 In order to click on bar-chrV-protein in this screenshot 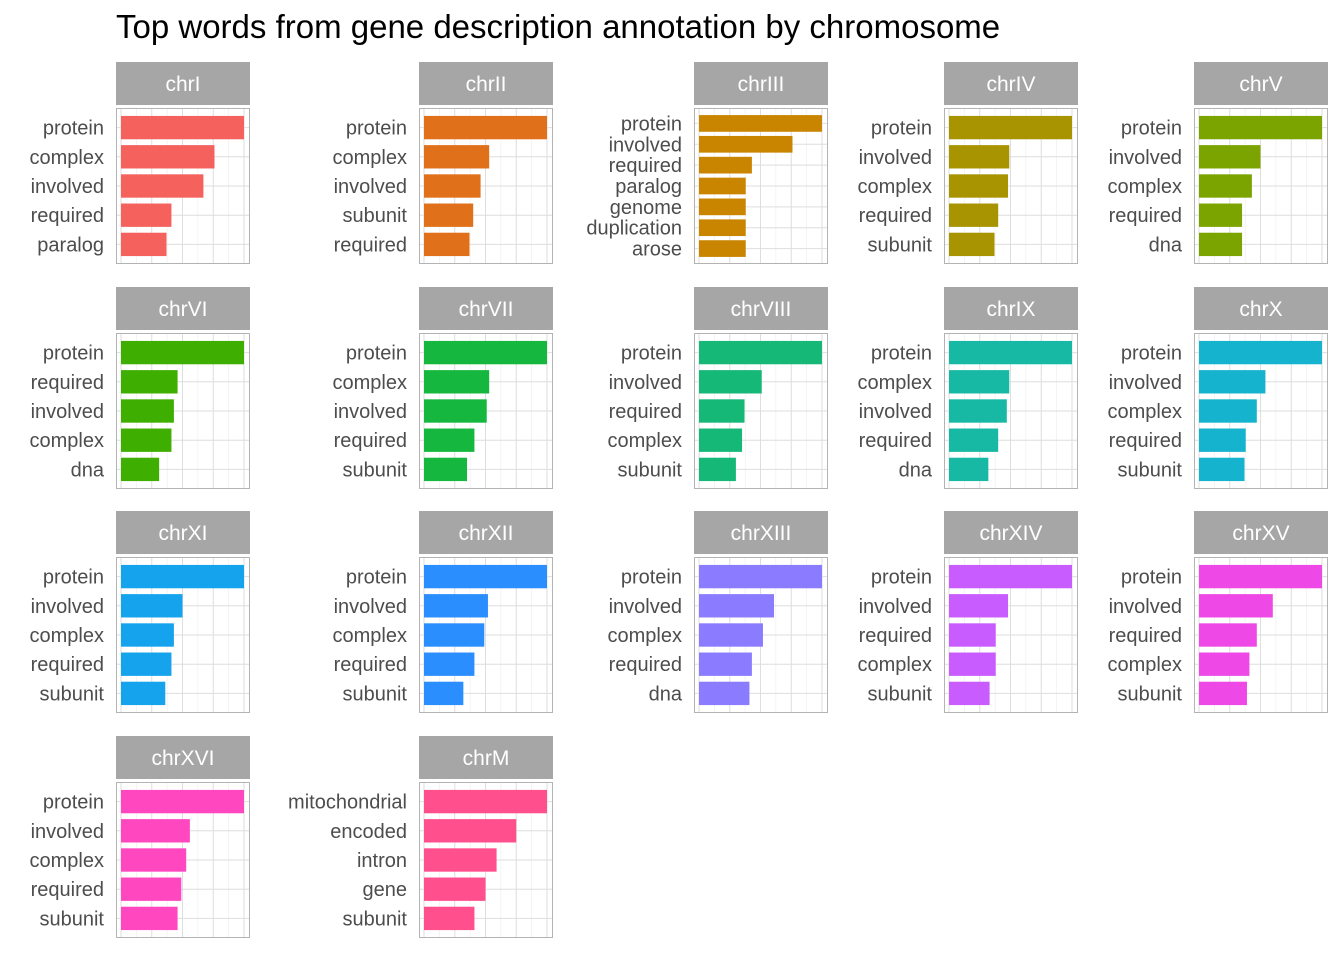, I will do `click(1260, 127)`.